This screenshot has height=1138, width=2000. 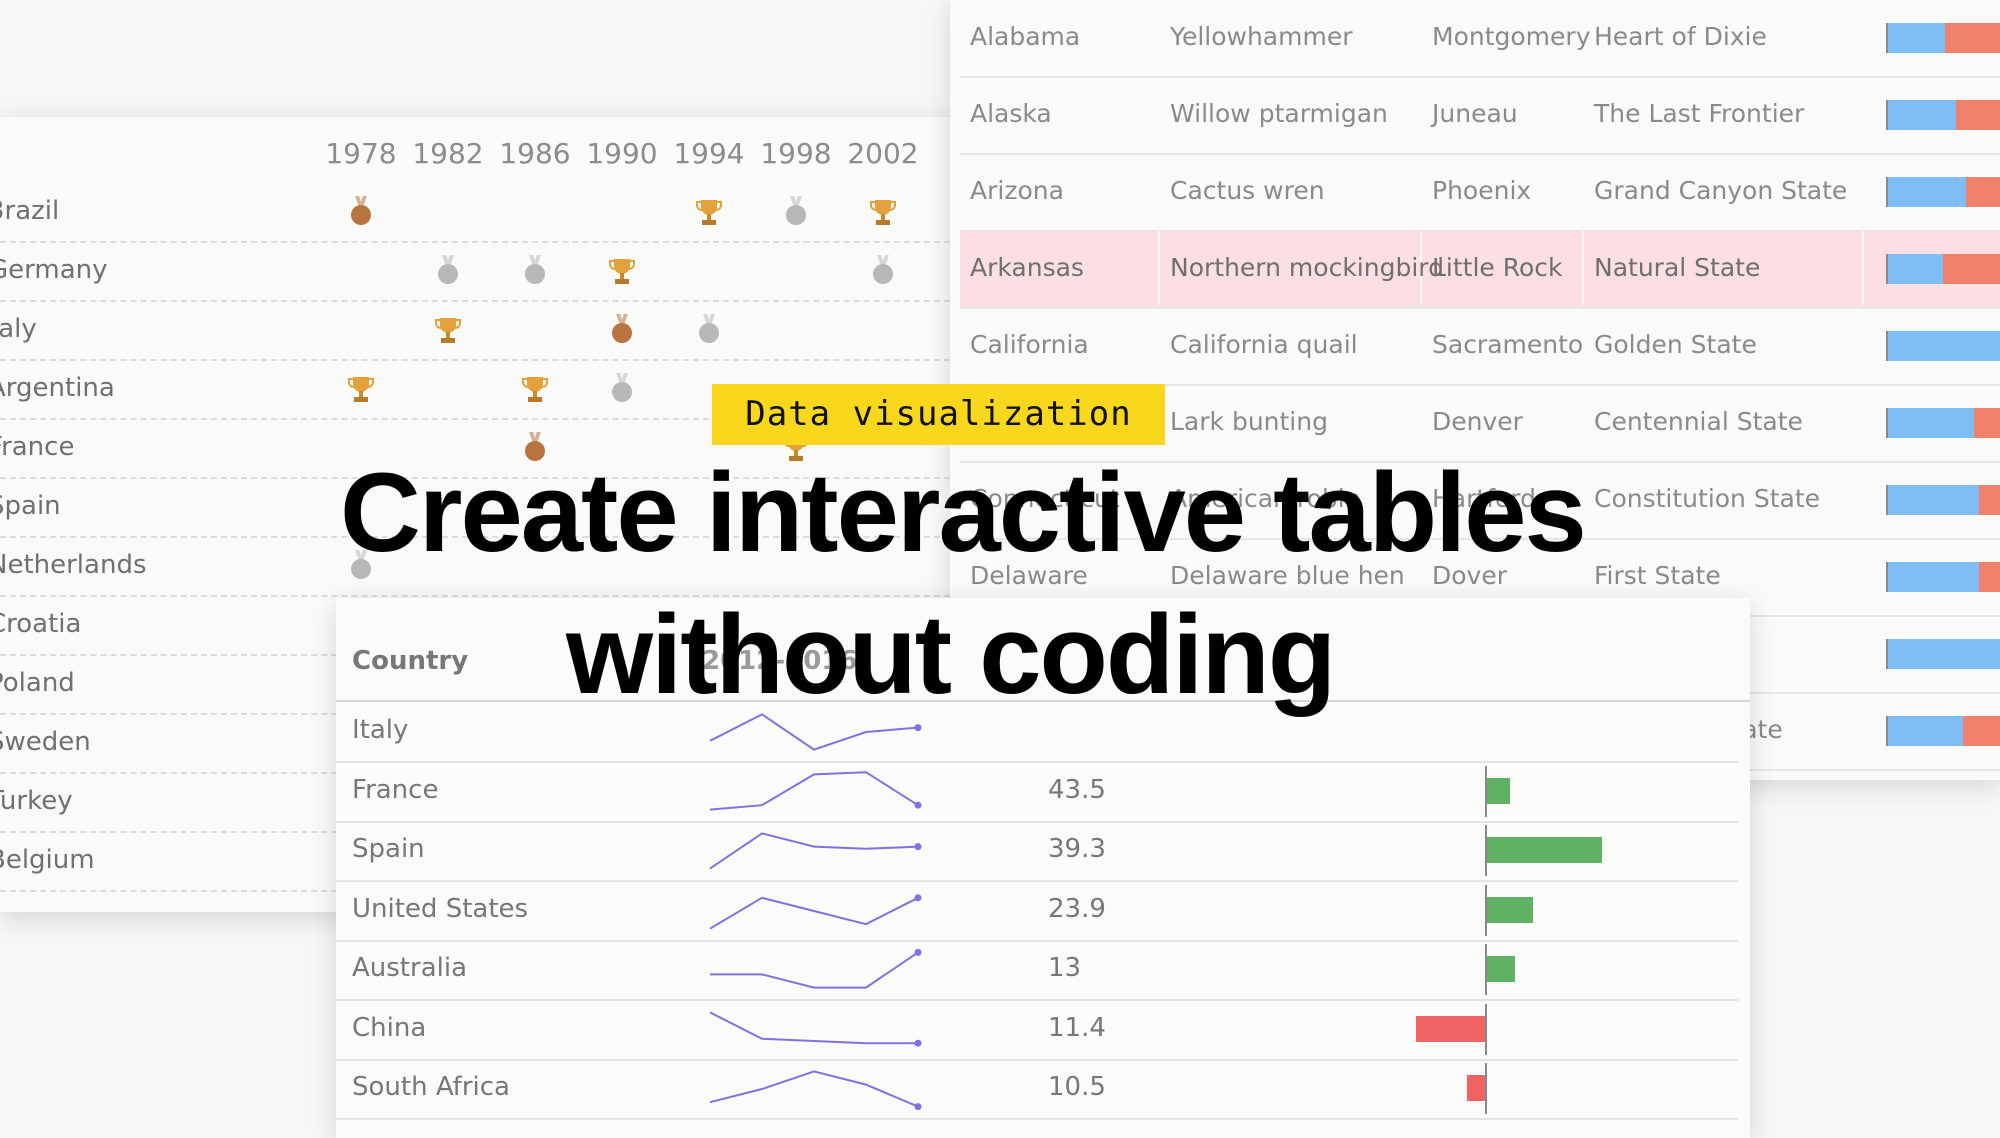 I want to click on year-header: 1998, so click(x=796, y=153).